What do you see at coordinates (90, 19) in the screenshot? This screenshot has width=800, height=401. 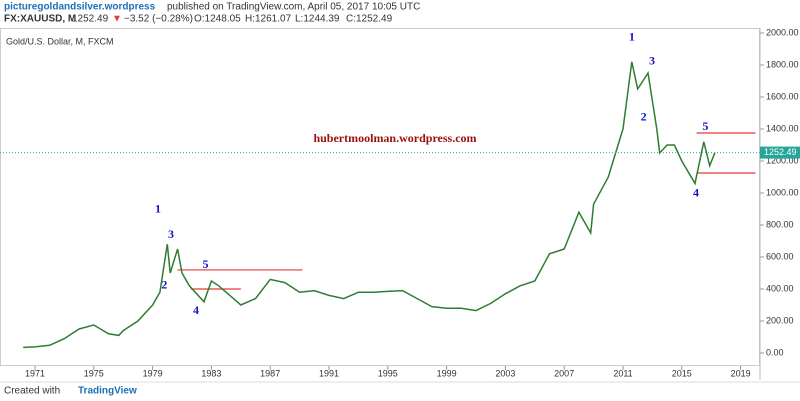 I see `last: 1252.49` at bounding box center [90, 19].